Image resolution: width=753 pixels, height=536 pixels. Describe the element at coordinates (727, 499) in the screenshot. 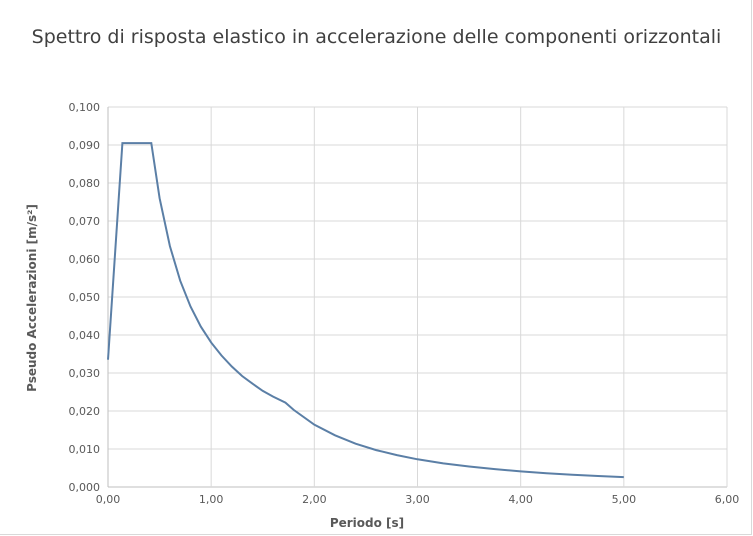

I see `x-tick-label: 6,00` at that location.